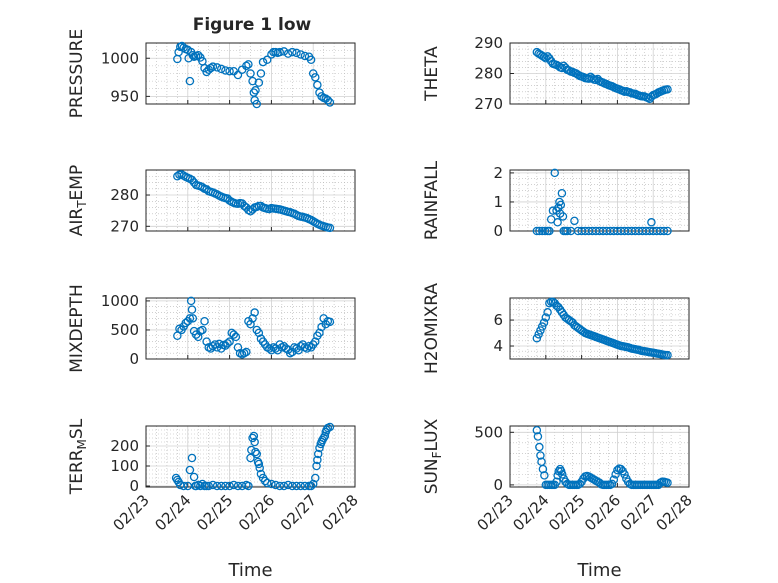 Image resolution: width=778 pixels, height=583 pixels. I want to click on figure-title: Figure 1 low, so click(252, 25).